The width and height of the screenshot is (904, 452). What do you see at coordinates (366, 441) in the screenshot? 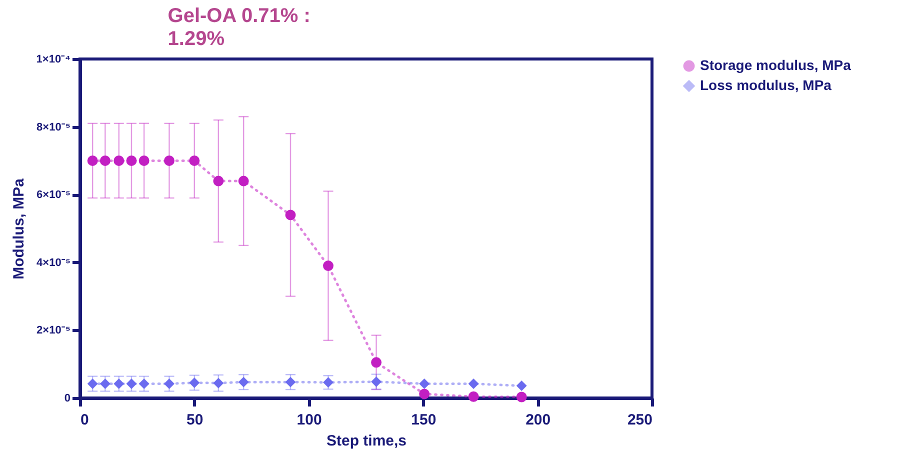
I see `x-axis-title: Step time,s` at bounding box center [366, 441].